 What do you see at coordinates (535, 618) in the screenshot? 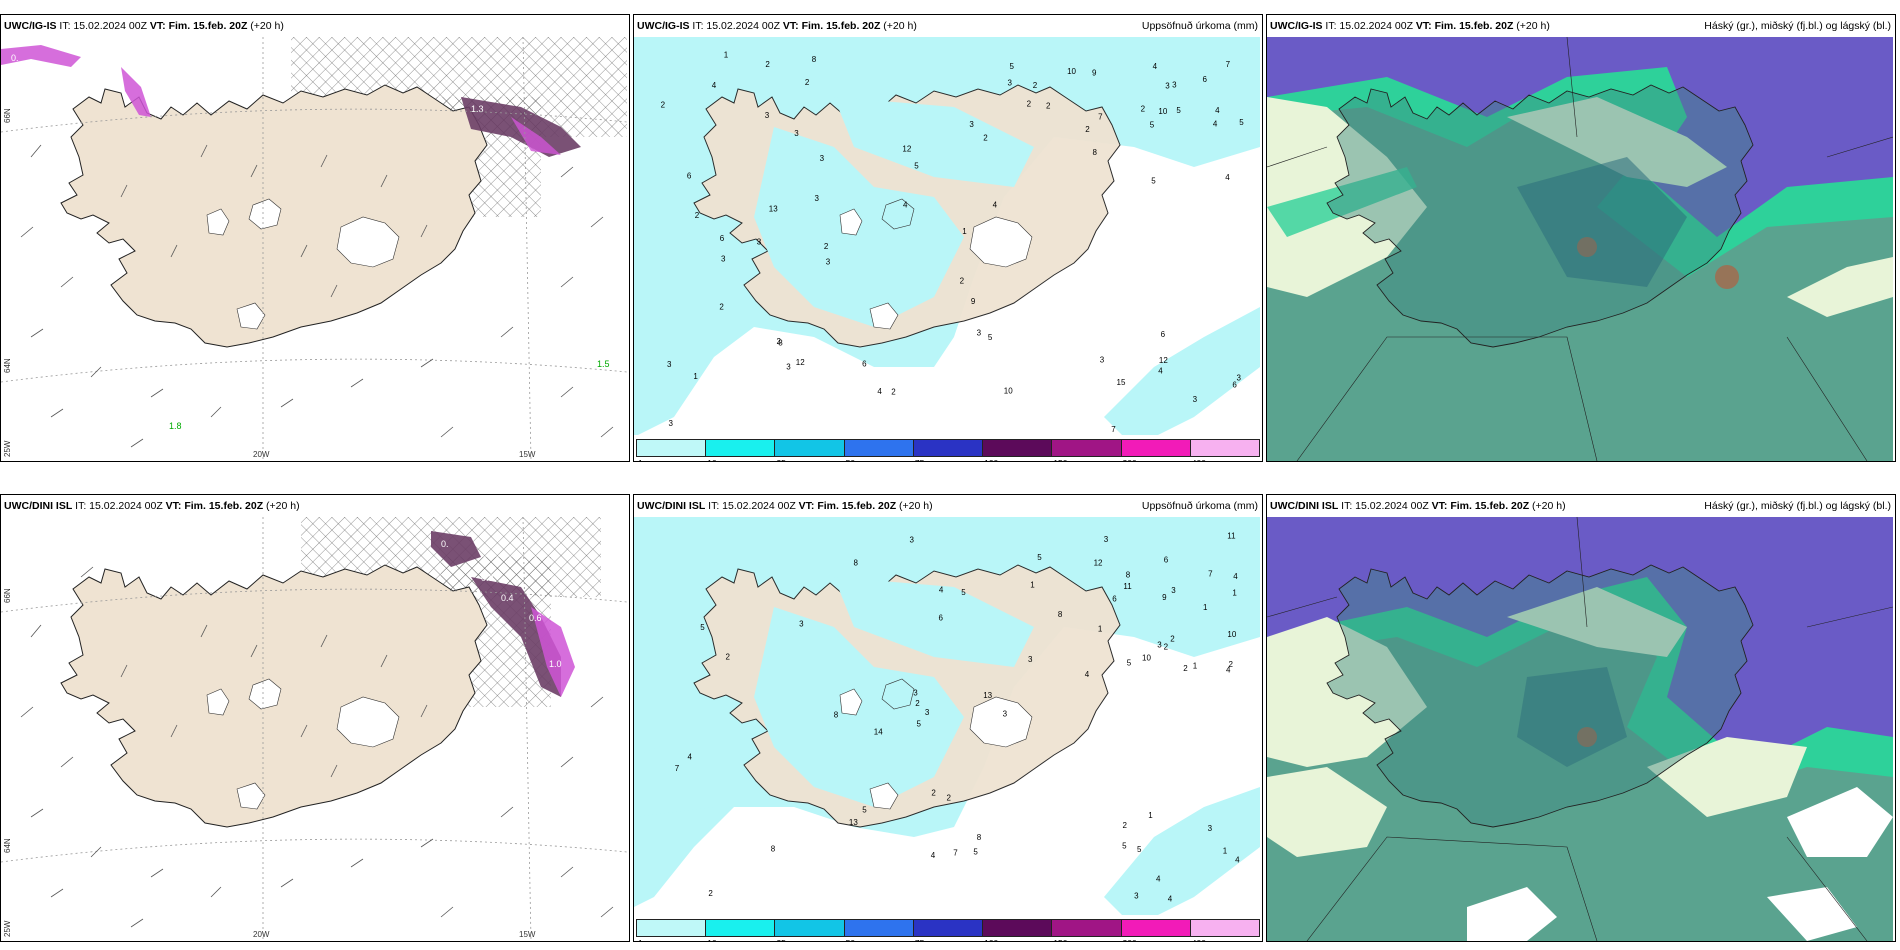
I see `svg-text: 0.6` at bounding box center [535, 618].